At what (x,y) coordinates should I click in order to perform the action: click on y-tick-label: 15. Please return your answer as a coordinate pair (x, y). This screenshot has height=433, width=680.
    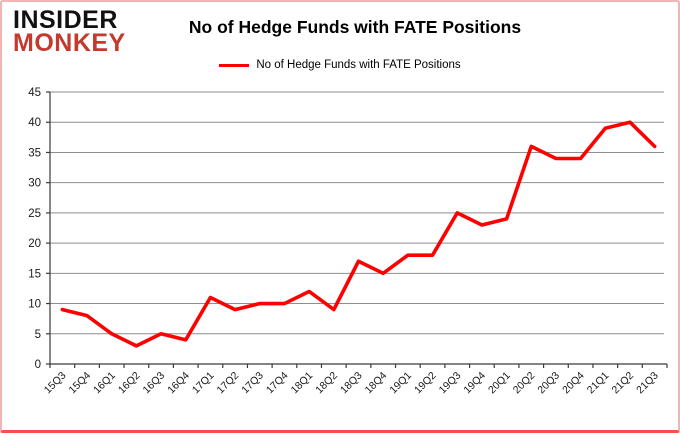
    Looking at the image, I should click on (34, 274).